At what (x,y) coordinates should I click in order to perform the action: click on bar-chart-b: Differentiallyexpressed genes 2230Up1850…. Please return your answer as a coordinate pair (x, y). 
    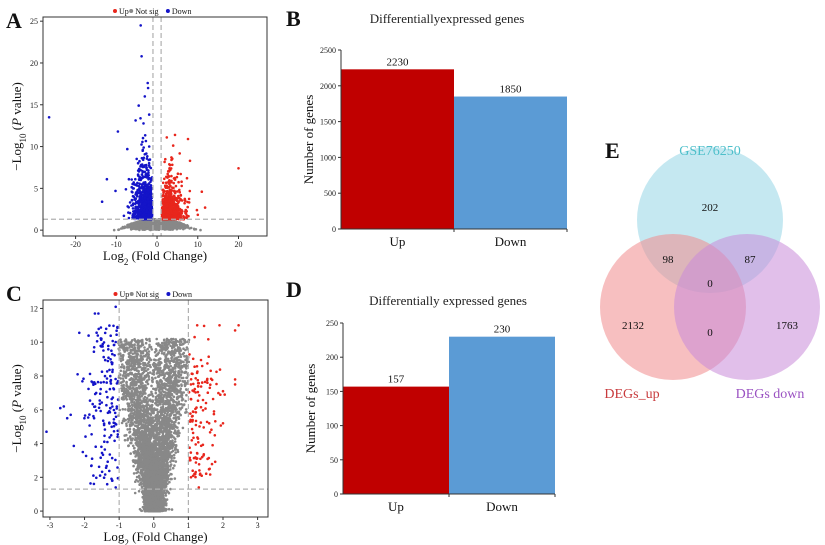
    Looking at the image, I should click on (434, 130).